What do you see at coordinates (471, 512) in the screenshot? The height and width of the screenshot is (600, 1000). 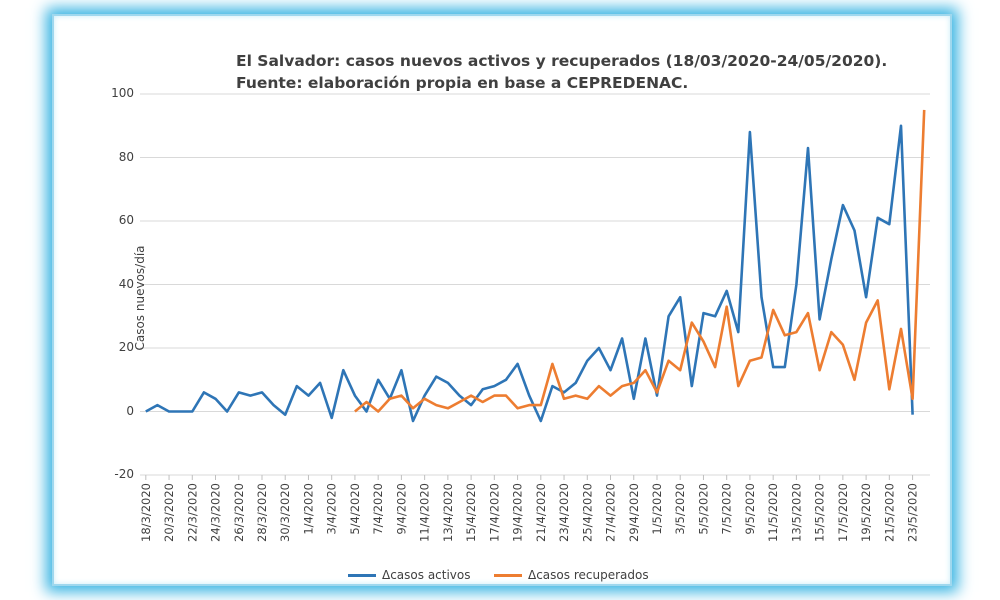 I see `x-tick-label: 15/4/2020` at bounding box center [471, 512].